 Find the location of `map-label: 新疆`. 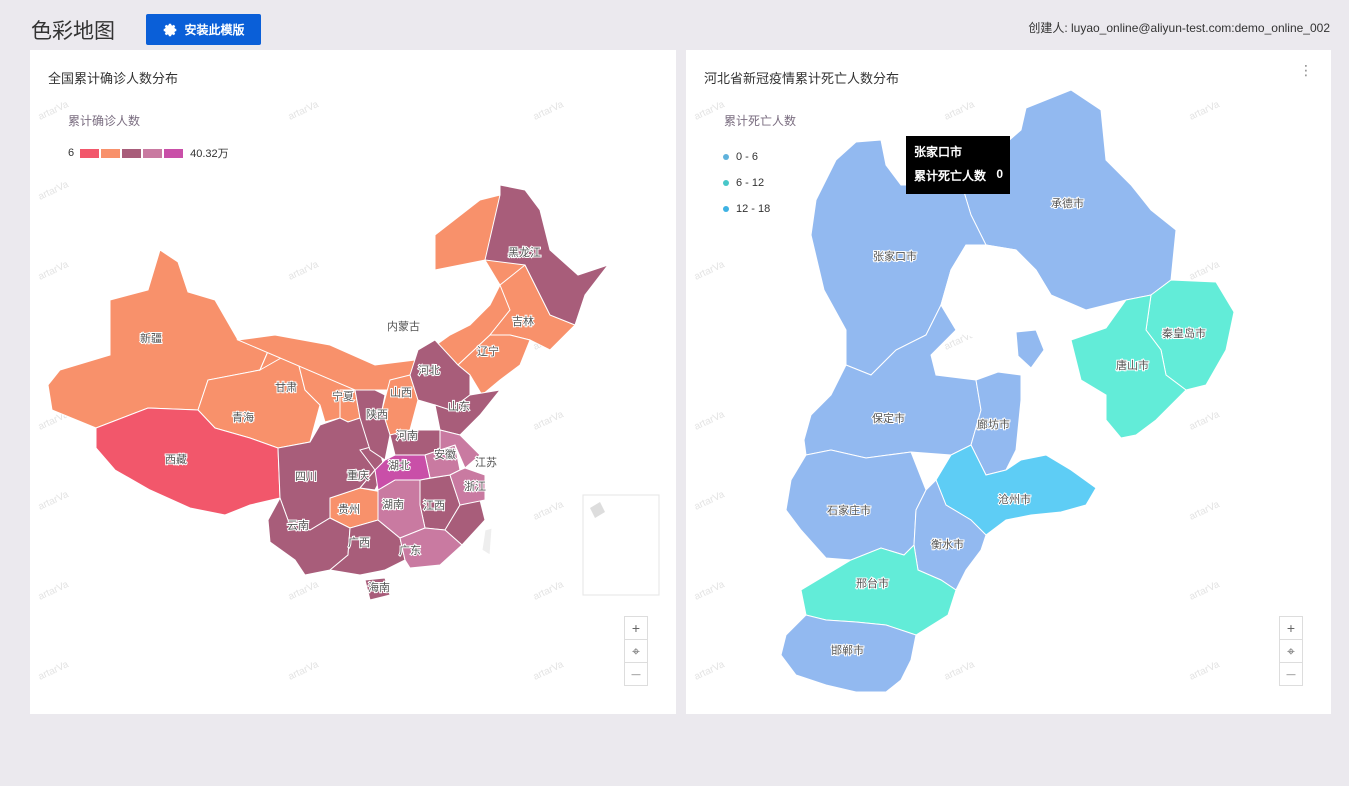

map-label: 新疆 is located at coordinates (151, 338).